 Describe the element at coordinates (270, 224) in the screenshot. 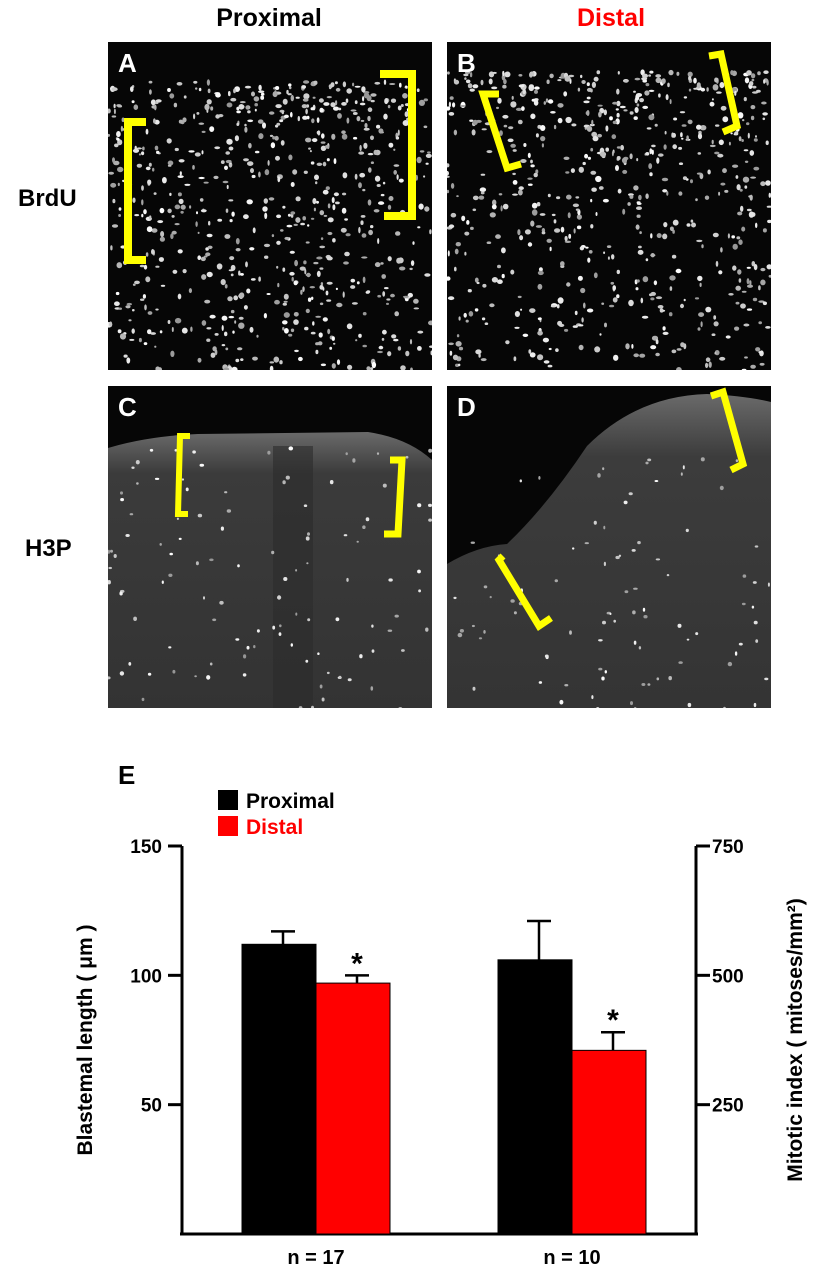

I see `cell-nuclei` at that location.